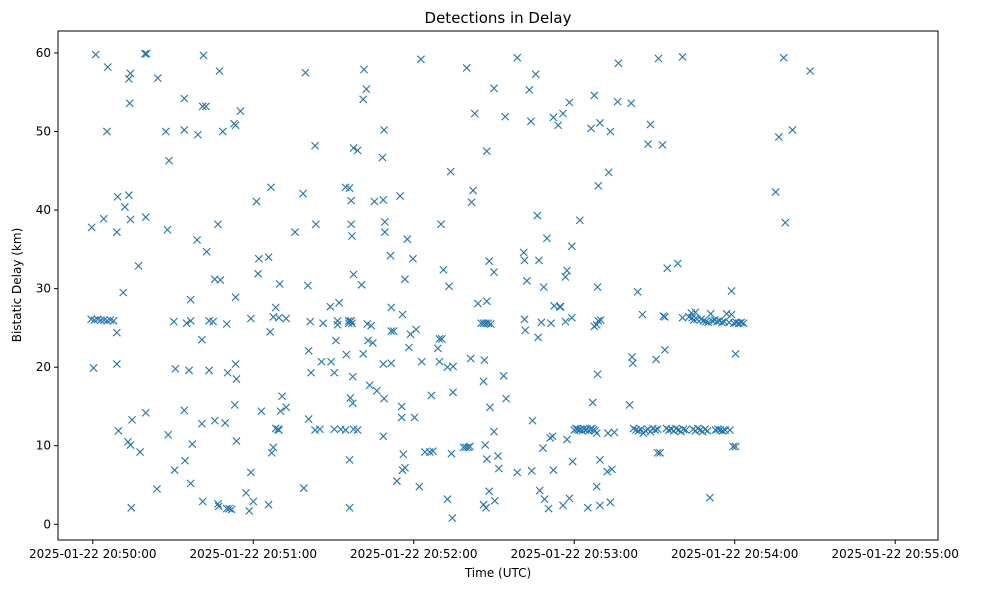 The image size is (985, 594). What do you see at coordinates (43, 289) in the screenshot?
I see `y-tick-label: 30` at bounding box center [43, 289].